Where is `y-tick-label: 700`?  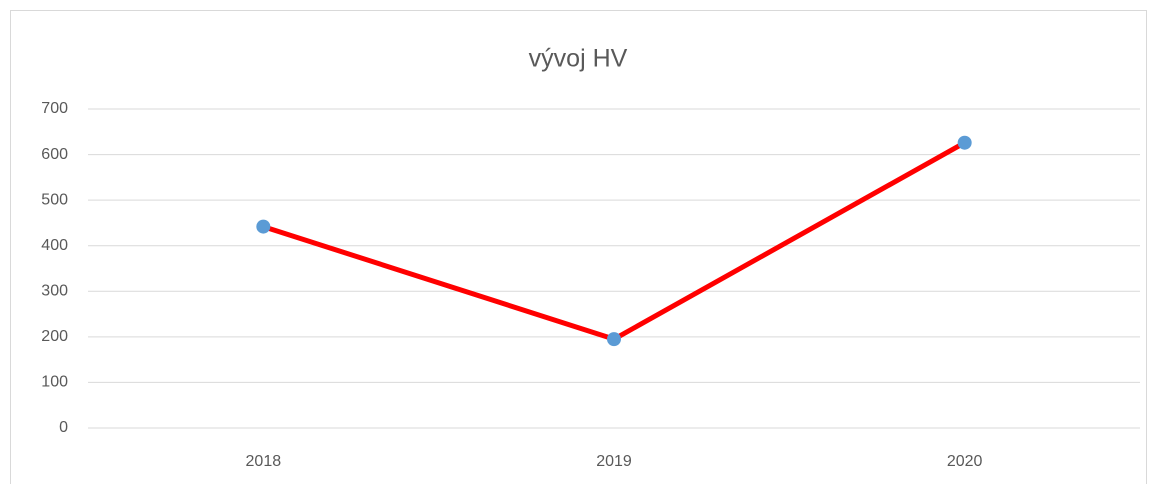
y-tick-label: 700 is located at coordinates (54, 108).